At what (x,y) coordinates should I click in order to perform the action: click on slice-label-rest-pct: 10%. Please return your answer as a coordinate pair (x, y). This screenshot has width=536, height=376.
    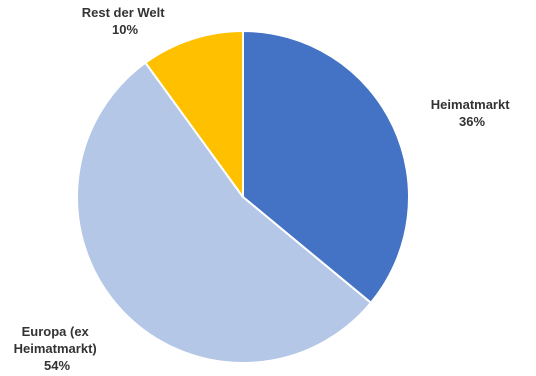
    Looking at the image, I should click on (125, 29).